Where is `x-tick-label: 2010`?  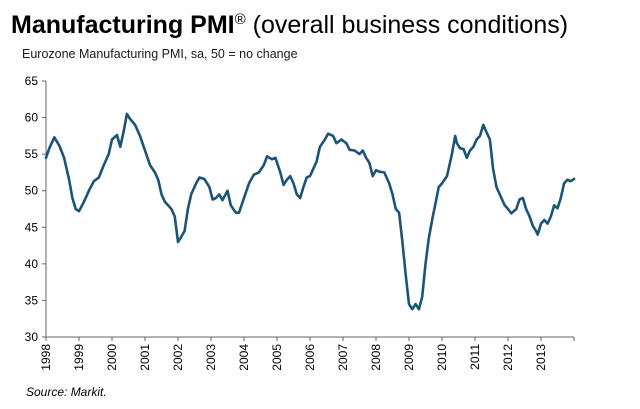
x-tick-label: 2010 is located at coordinates (442, 357).